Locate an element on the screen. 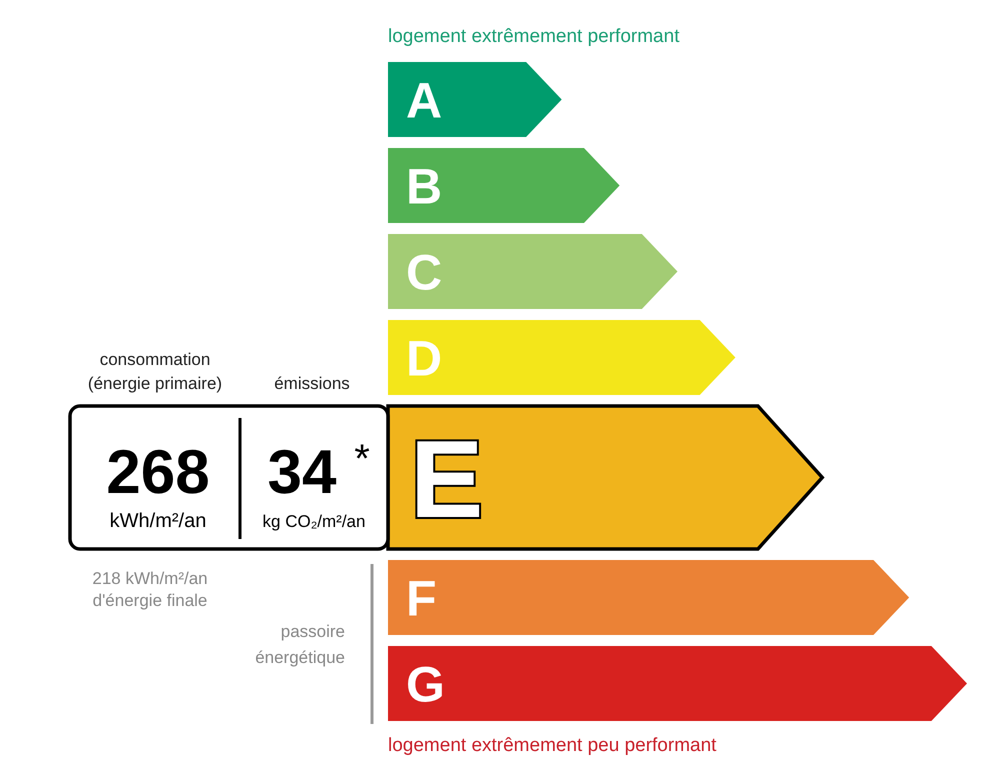  text: logement extrêmement peu performant is located at coordinates (553, 745).